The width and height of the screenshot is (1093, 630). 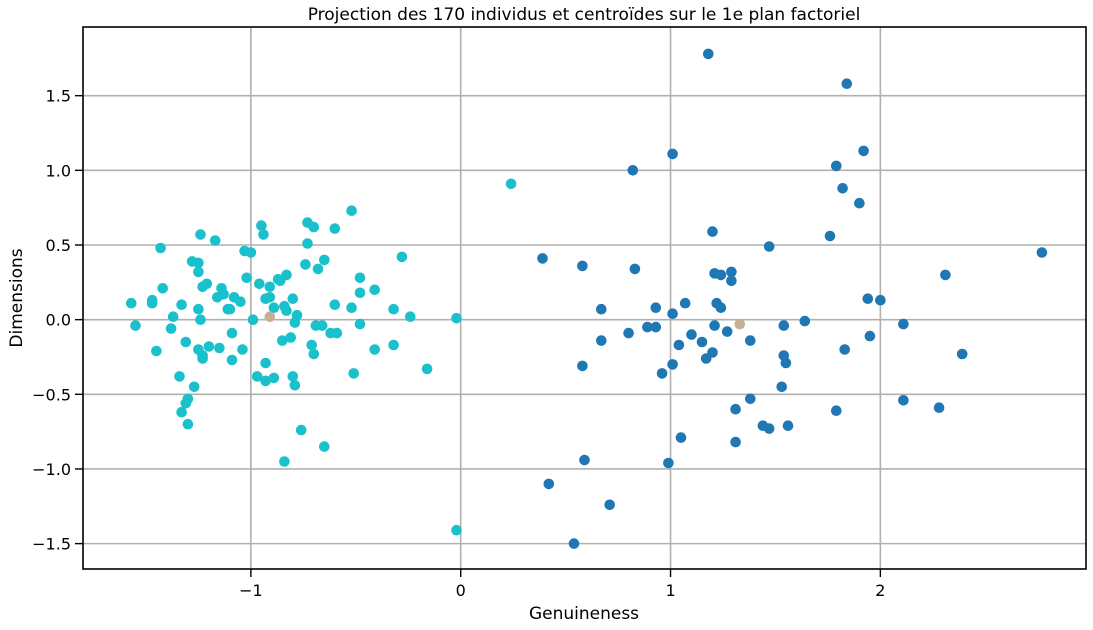 I want to click on y-tick-label: 0.0, so click(x=58, y=320).